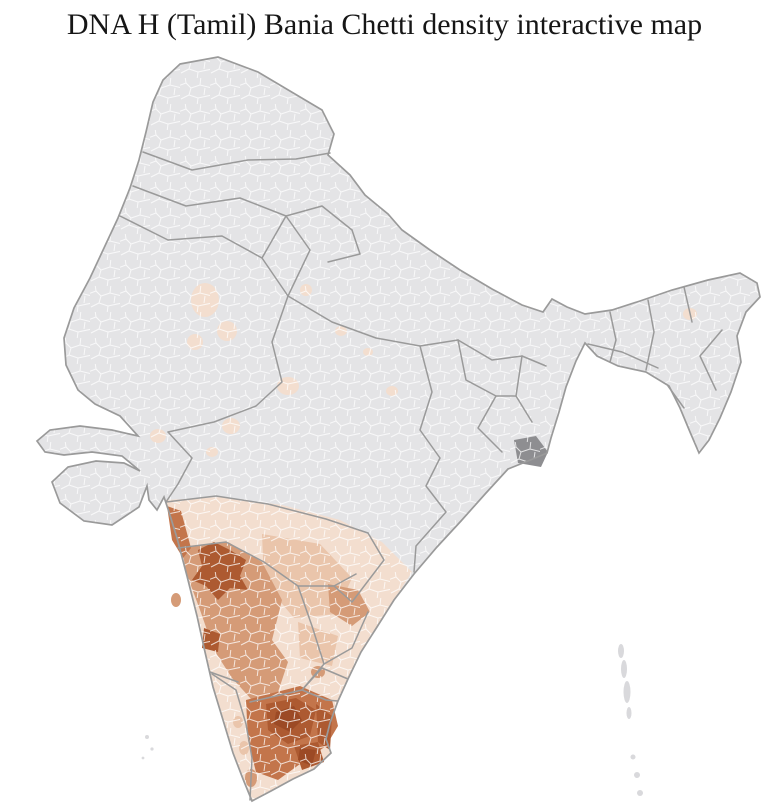 This screenshot has width=769, height=811. Describe the element at coordinates (176, 600) in the screenshot. I see `density-spot-goa` at that location.